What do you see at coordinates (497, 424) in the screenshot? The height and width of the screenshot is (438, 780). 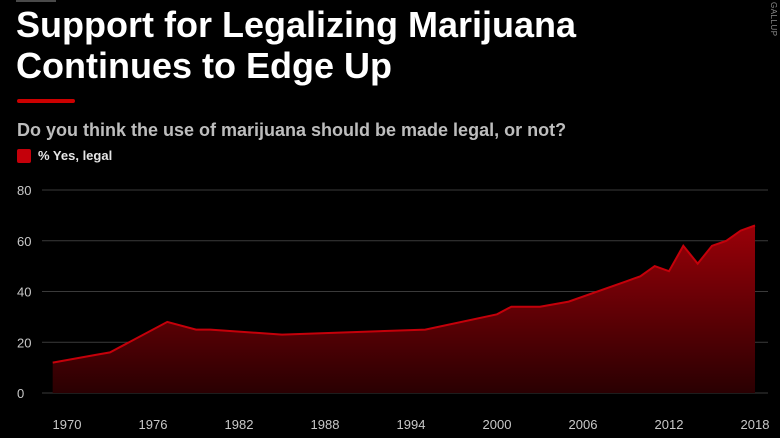 I see `x-tick-label-2000: 2000` at bounding box center [497, 424].